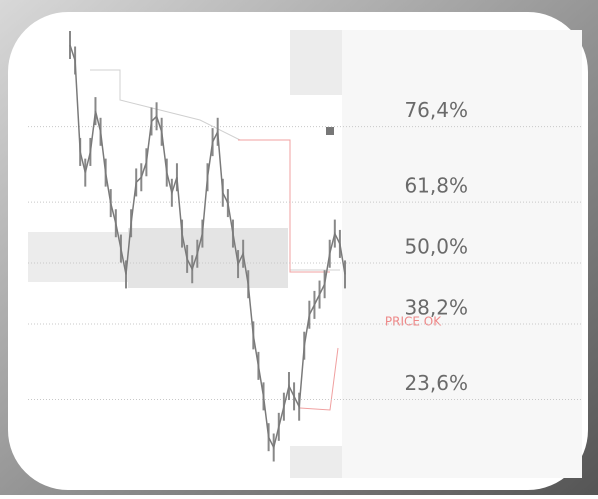  I want to click on stop-line-low, so click(319, 379).